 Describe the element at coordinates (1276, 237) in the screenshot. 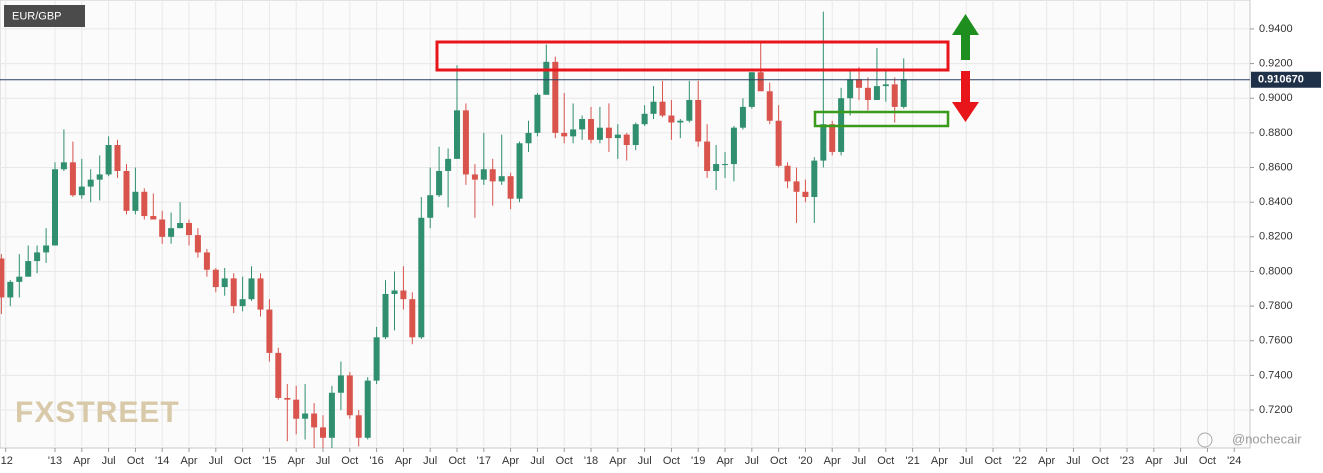

I see `y-tick-label: 0.8200` at that location.